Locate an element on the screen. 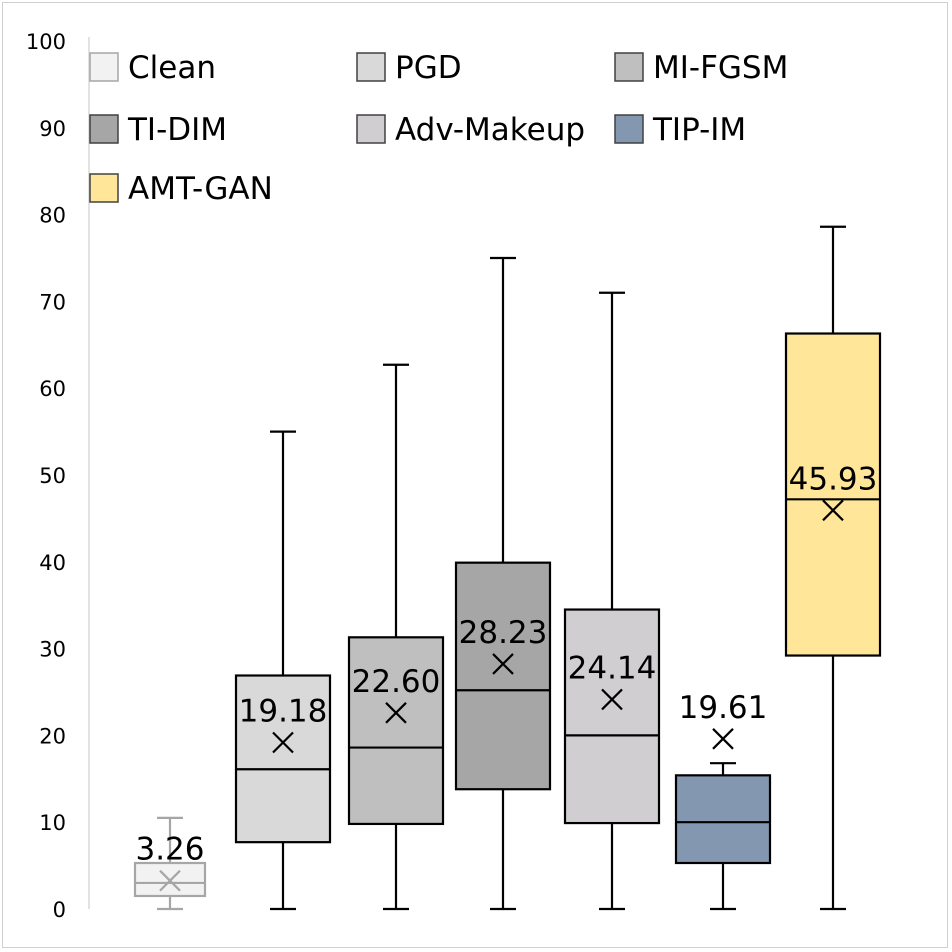 This screenshot has width=952, height=952. box-tip-im: 19.61 is located at coordinates (723, 800).